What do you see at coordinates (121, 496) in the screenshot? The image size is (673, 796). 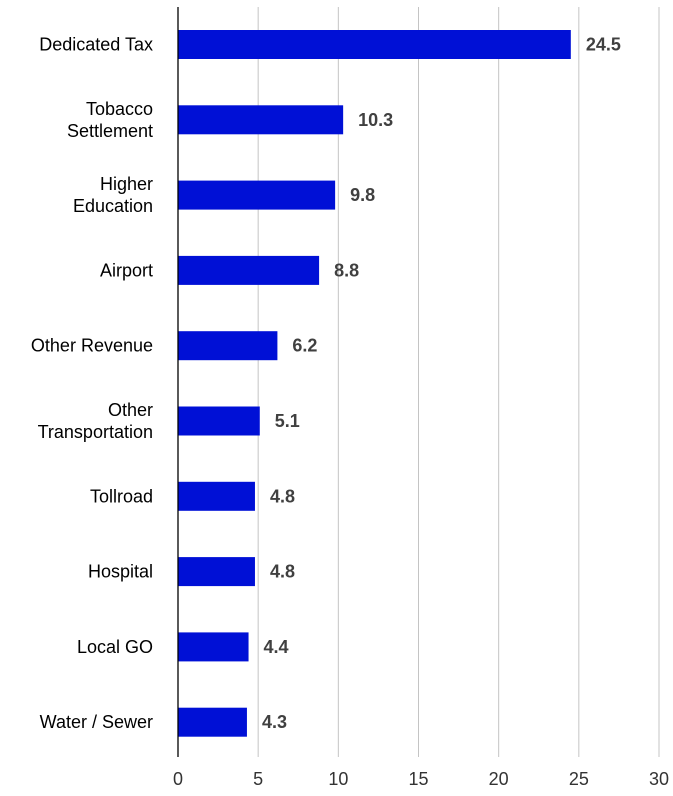 I see `category-label: Tollroad` at bounding box center [121, 496].